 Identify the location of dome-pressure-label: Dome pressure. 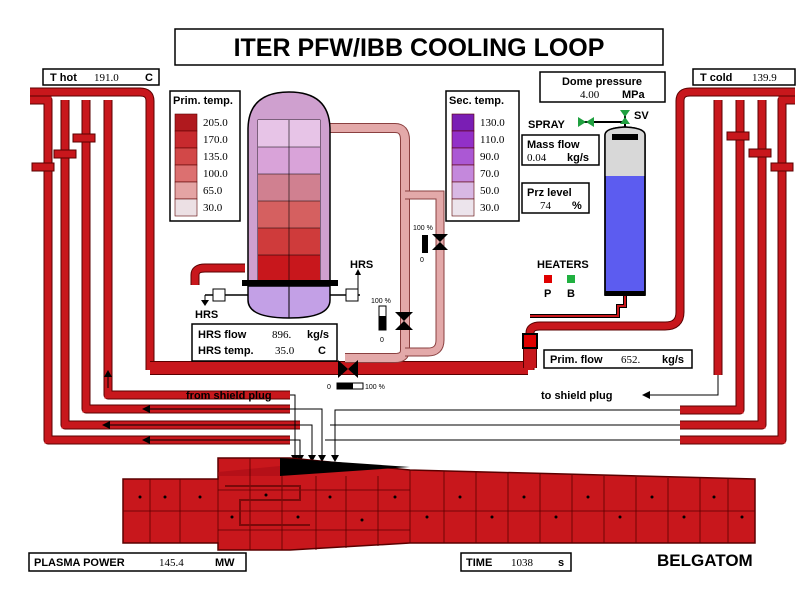
(602, 82).